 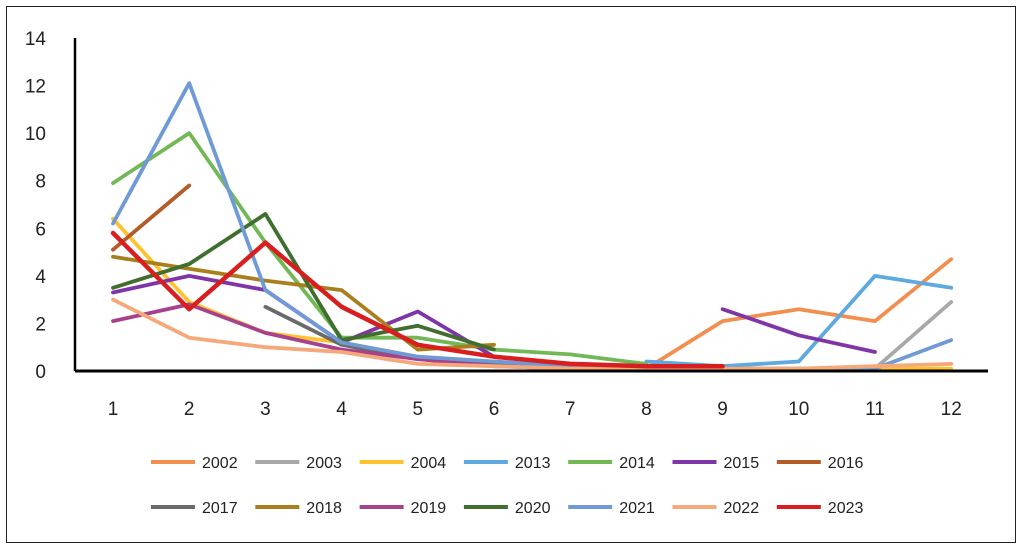 What do you see at coordinates (35, 134) in the screenshot?
I see `y-tick-label: 10` at bounding box center [35, 134].